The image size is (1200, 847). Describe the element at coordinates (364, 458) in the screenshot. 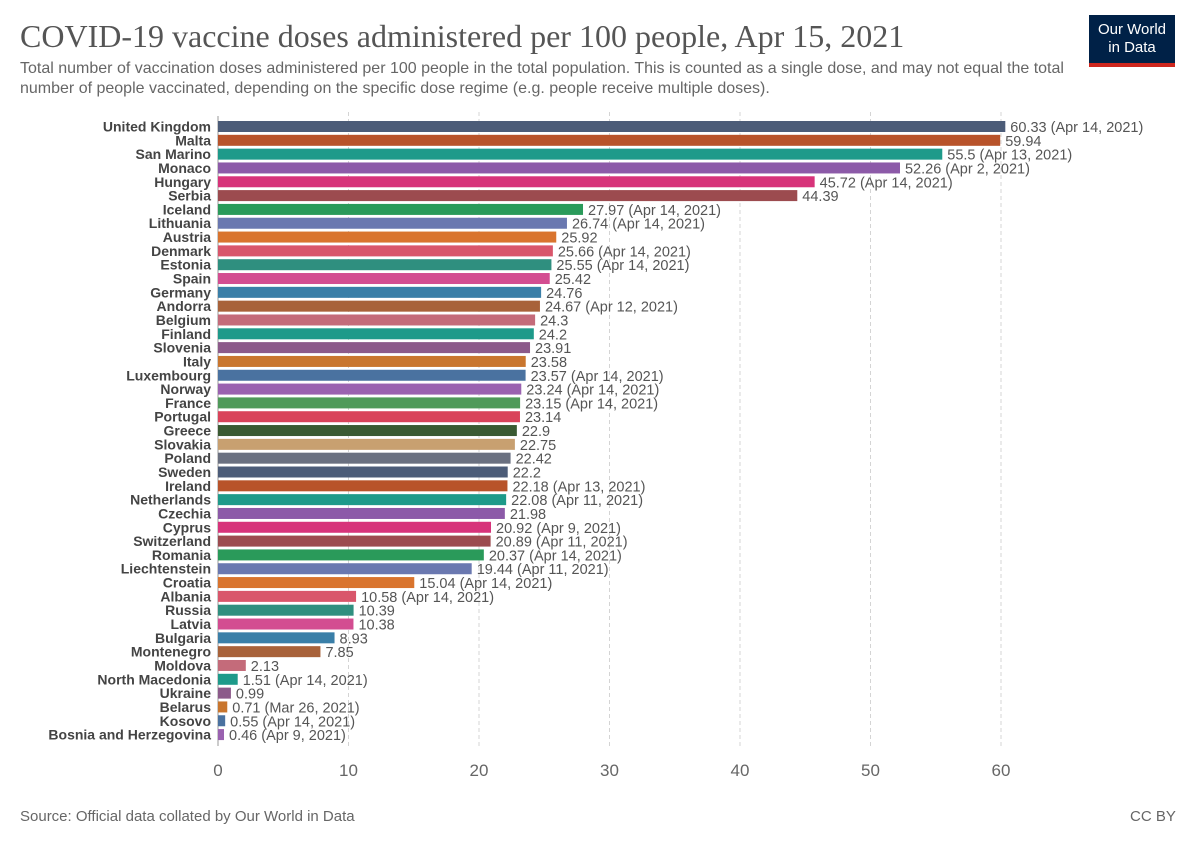

I see `bar-poland` at that location.